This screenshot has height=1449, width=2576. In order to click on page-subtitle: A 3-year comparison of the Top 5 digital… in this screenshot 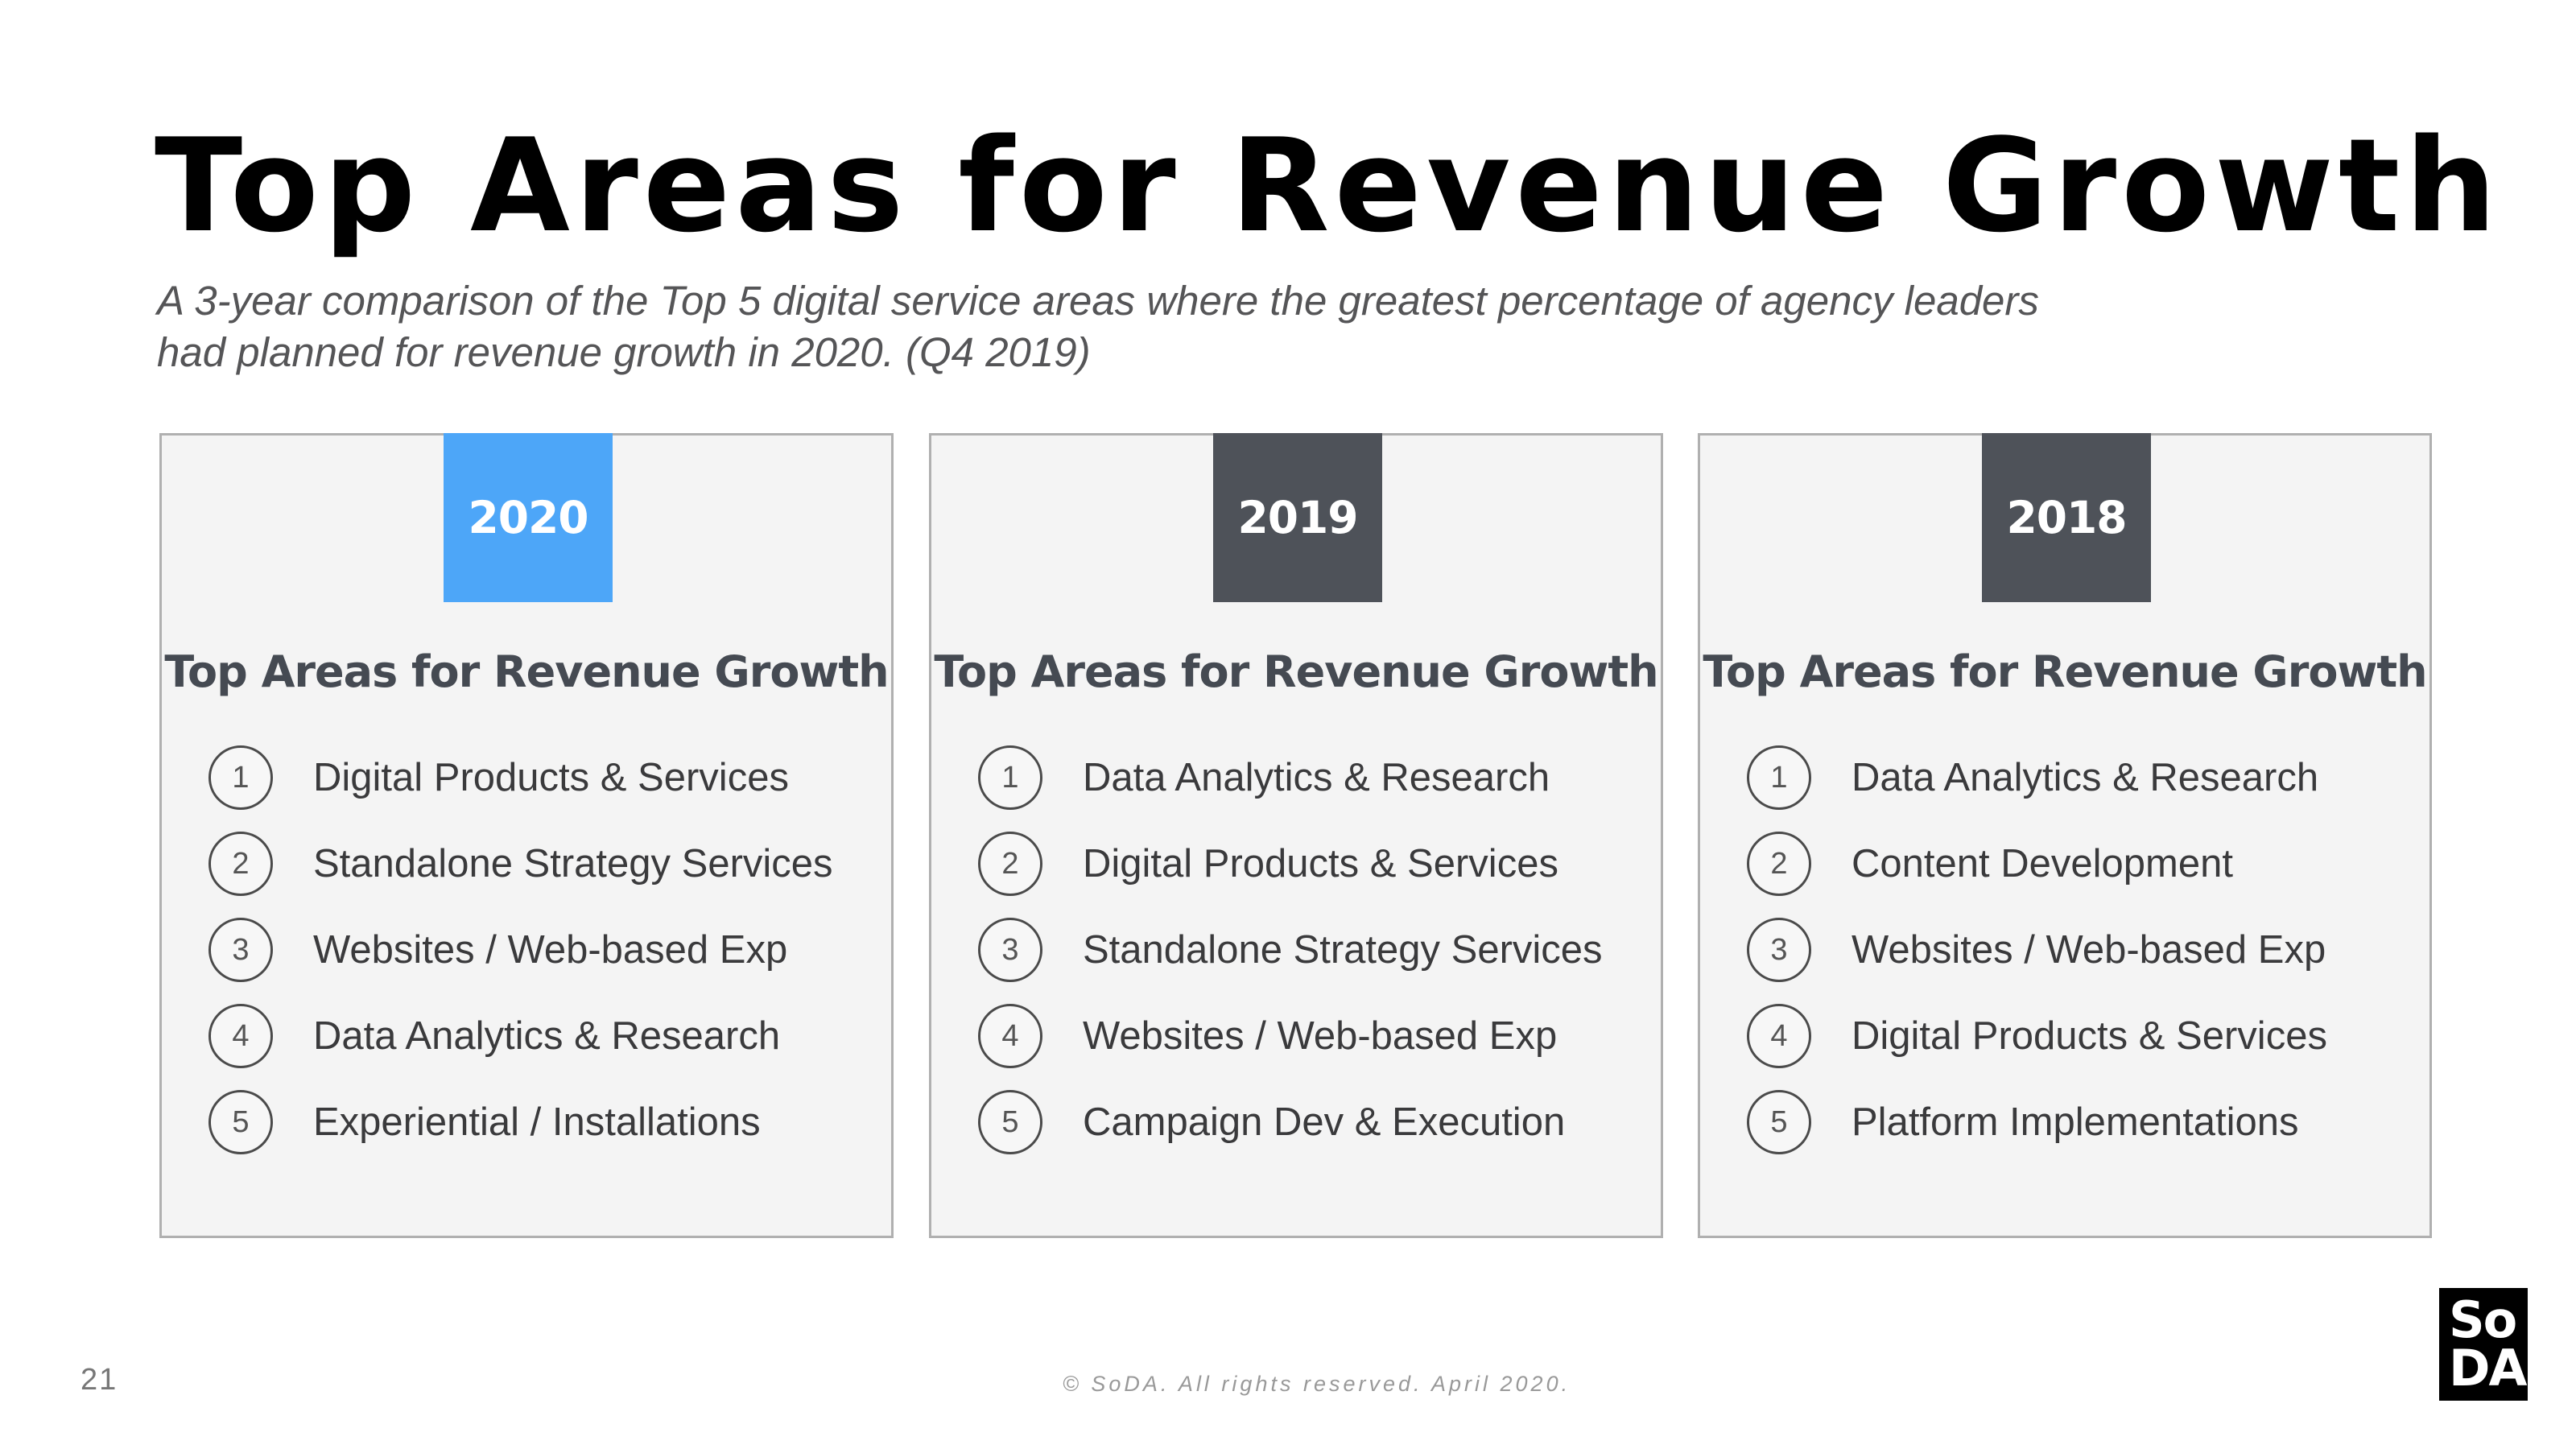, I will do `click(1163, 326)`.